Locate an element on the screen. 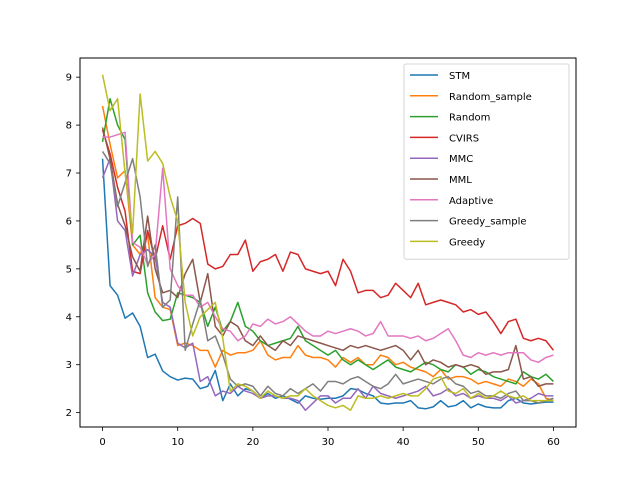  y-tick-label: 8 is located at coordinates (69, 126).